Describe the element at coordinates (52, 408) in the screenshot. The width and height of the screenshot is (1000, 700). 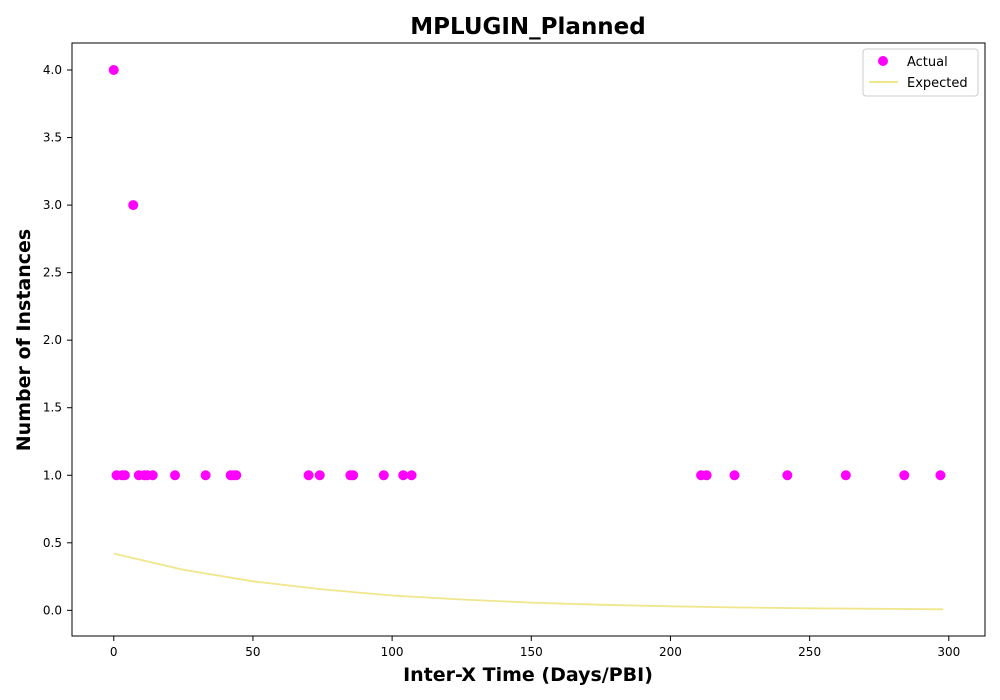
I see `y-tick-label: 1.5` at that location.